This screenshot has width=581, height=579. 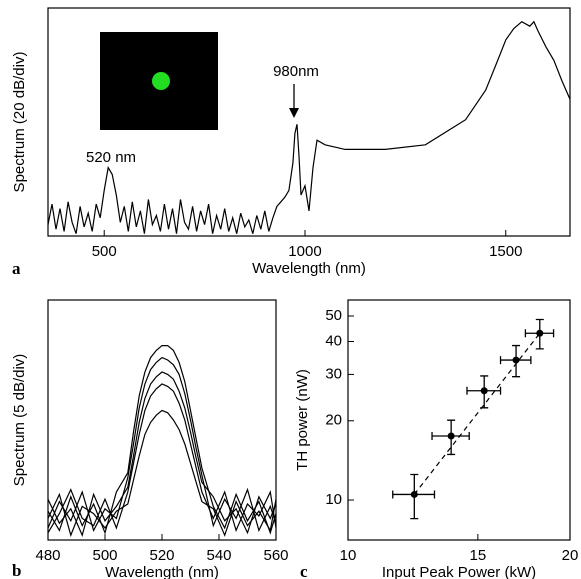 What do you see at coordinates (275, 555) in the screenshot?
I see `x-tick-label: 560` at bounding box center [275, 555].